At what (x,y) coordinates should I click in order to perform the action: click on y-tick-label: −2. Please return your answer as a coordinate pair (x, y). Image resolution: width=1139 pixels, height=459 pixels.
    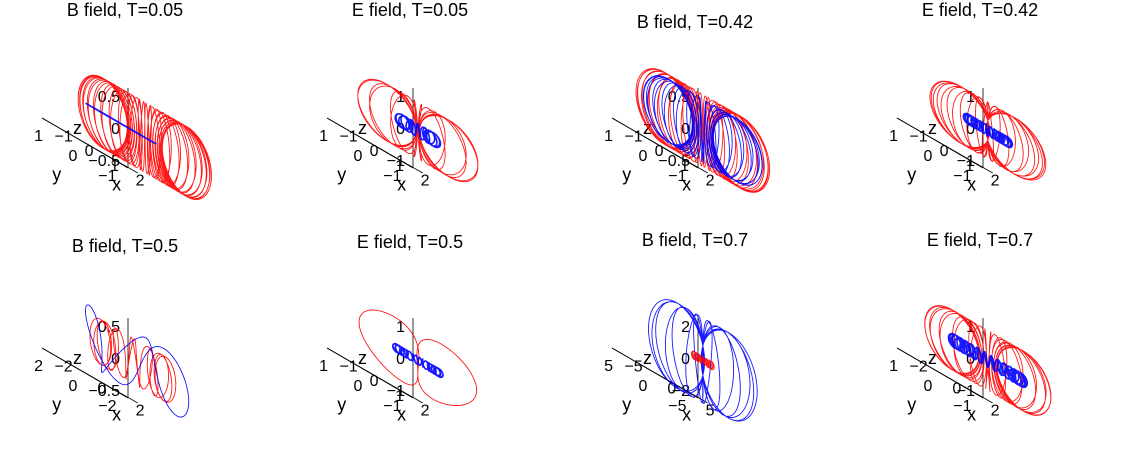
    Looking at the image, I should click on (107, 406).